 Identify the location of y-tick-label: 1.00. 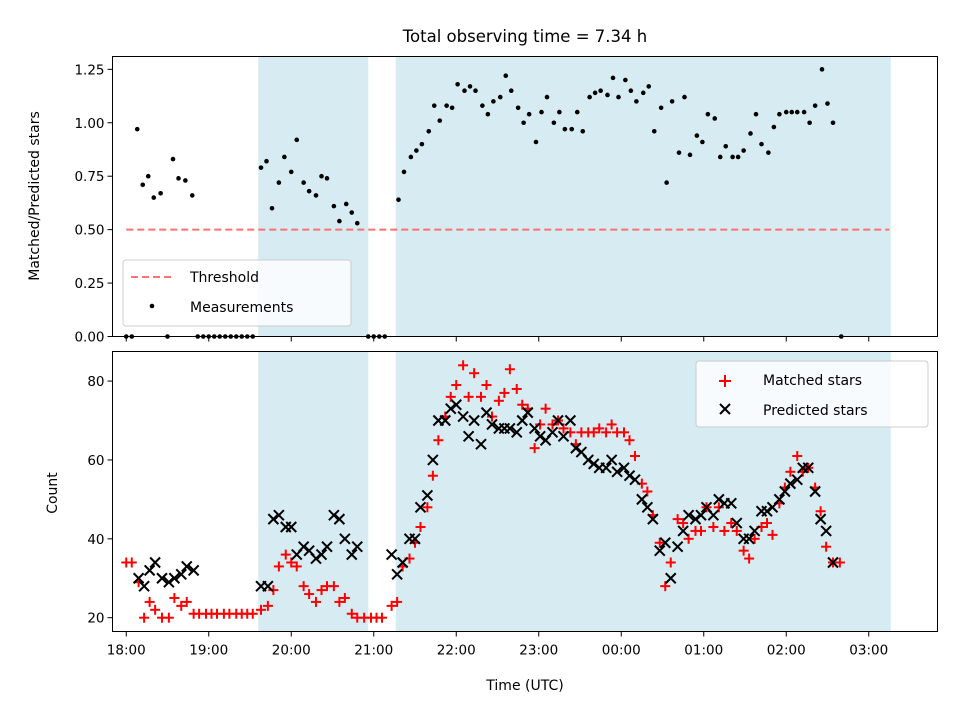
(89, 124).